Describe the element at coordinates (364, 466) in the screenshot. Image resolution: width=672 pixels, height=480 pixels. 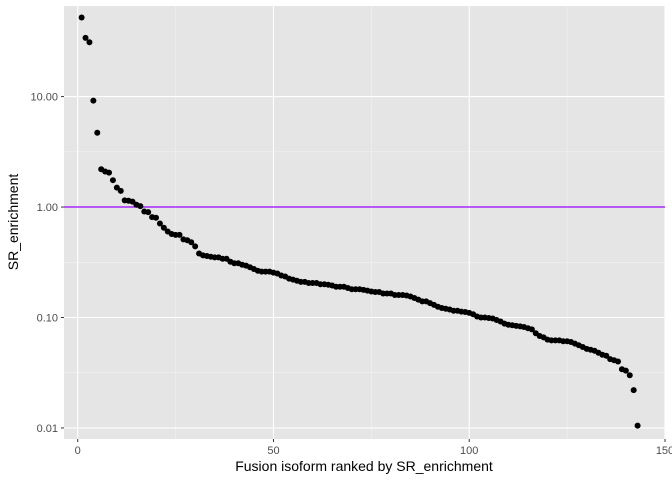
I see `x-axis-title: Fusion isoform ranked by SR_enrichment` at that location.